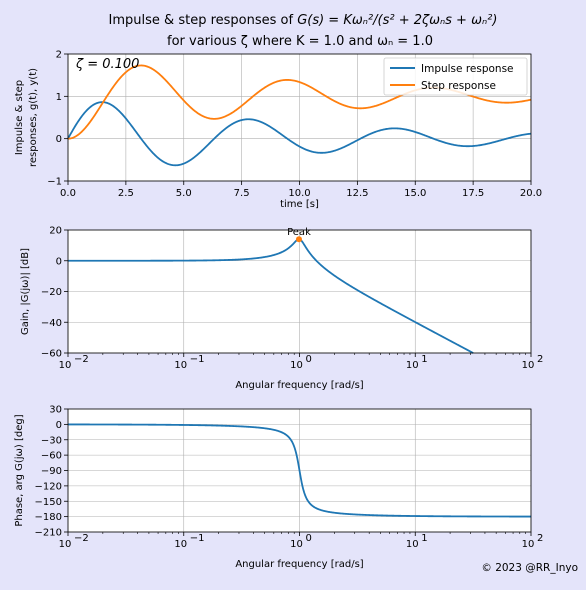 Image resolution: width=586 pixels, height=590 pixels. Describe the element at coordinates (51, 292) in the screenshot. I see `gain-ytick-label: −20` at that location.